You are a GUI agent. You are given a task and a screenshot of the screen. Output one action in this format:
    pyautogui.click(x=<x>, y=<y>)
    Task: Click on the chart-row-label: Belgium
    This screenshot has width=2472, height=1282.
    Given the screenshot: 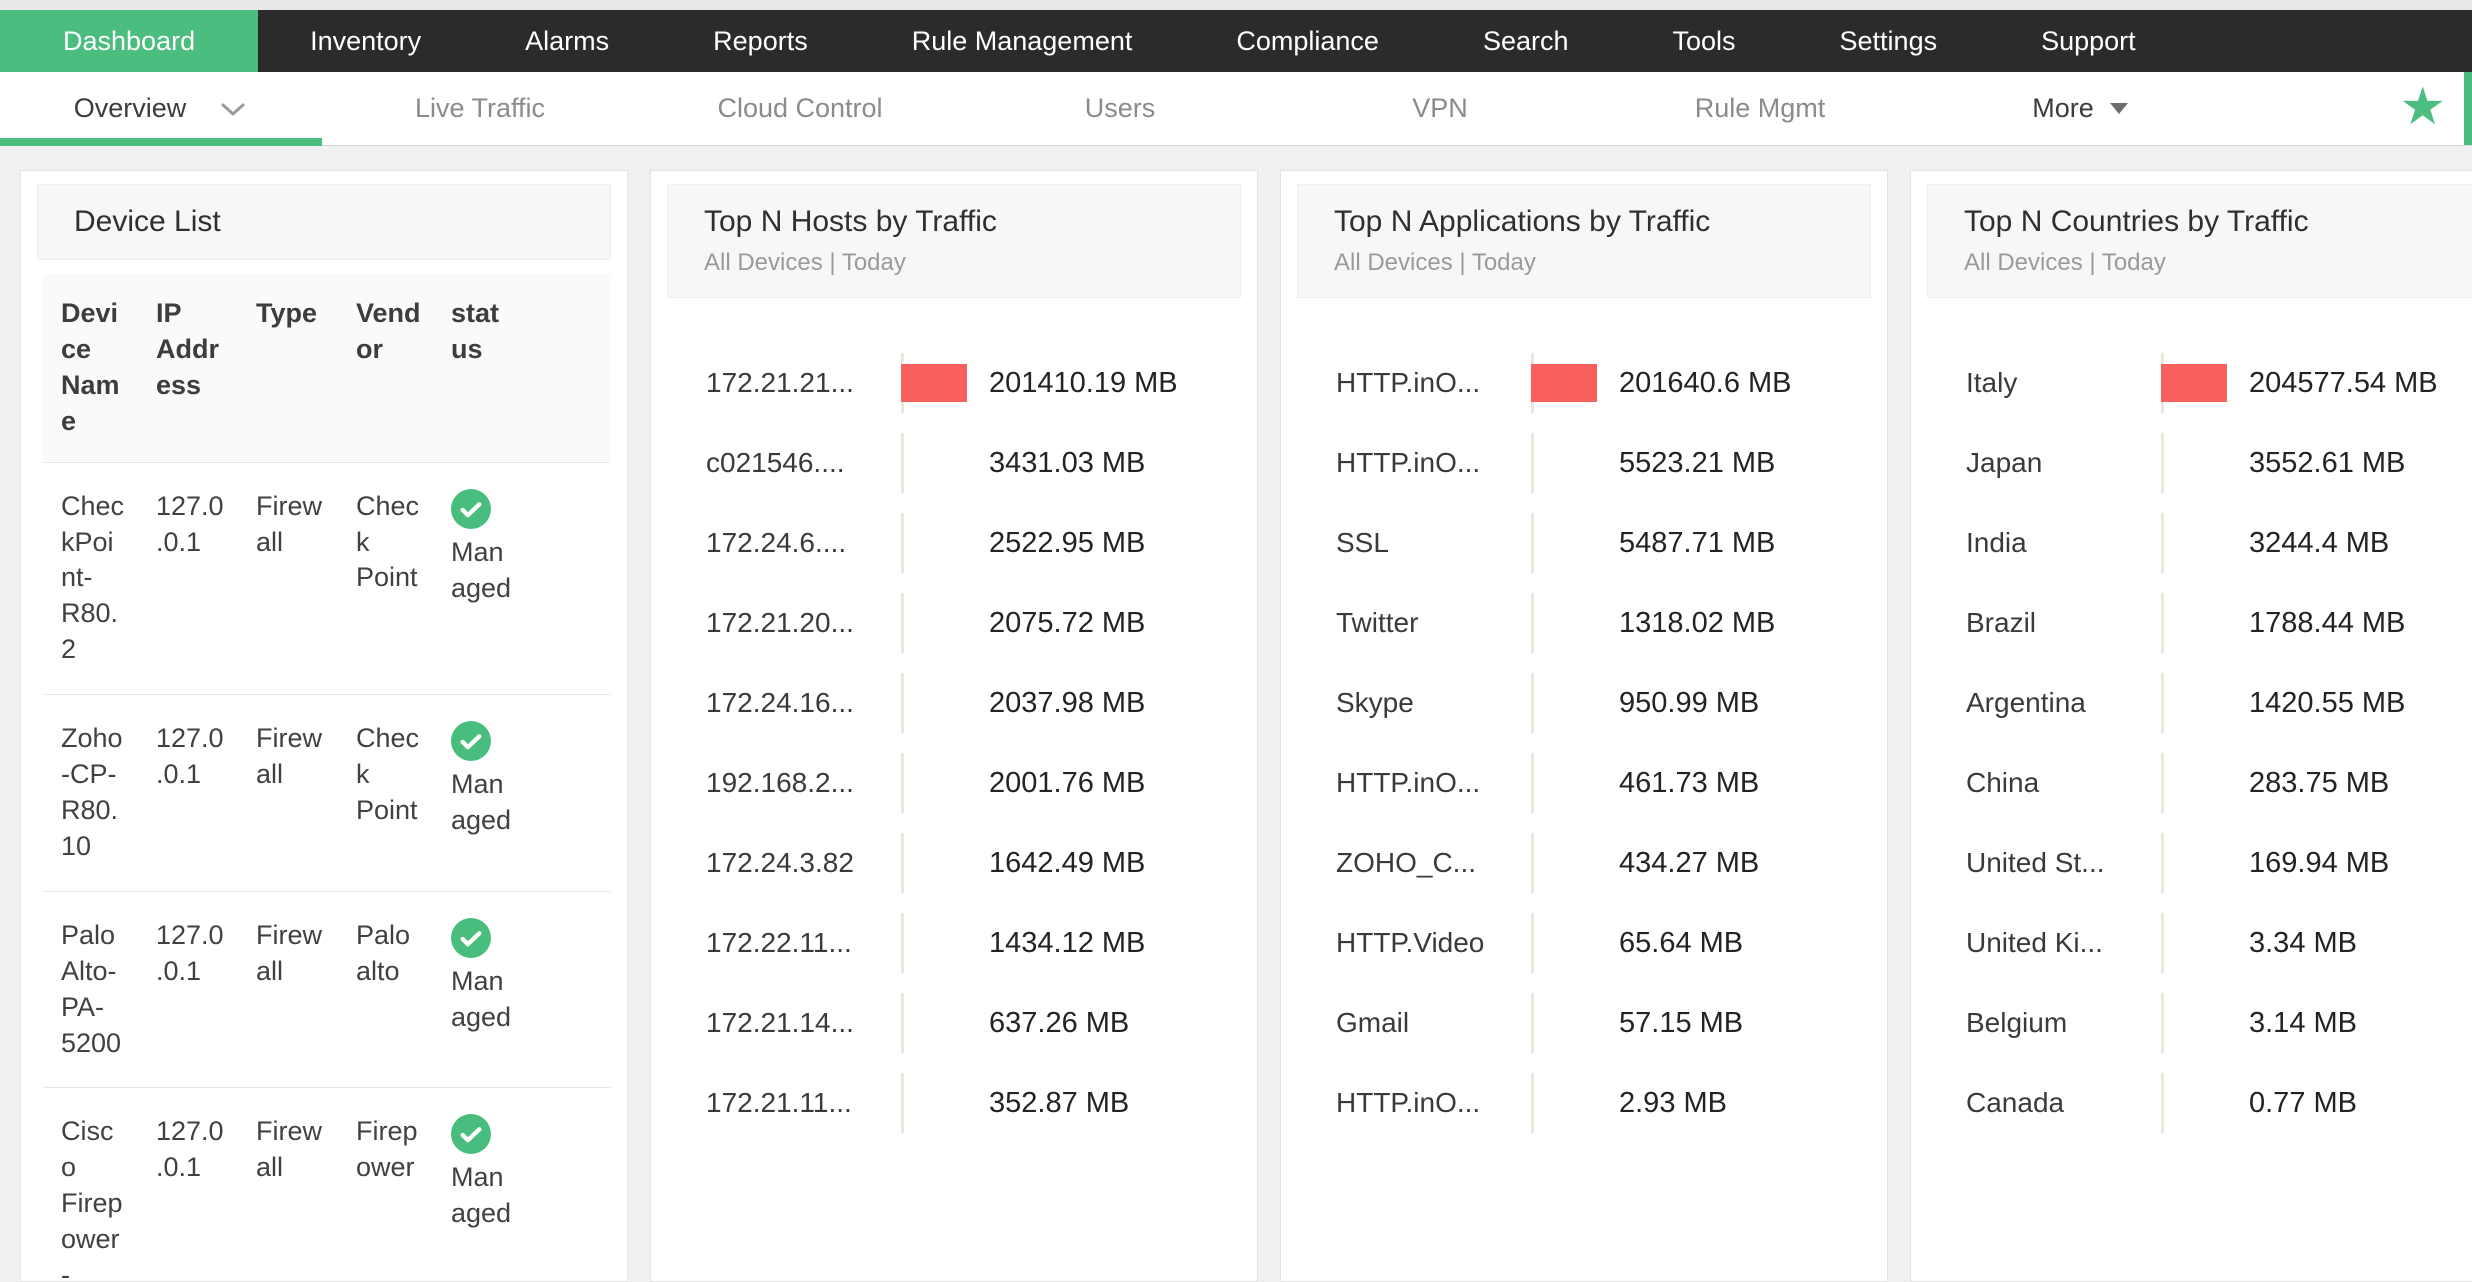 What is the action you would take?
    pyautogui.click(x=2017, y=1022)
    